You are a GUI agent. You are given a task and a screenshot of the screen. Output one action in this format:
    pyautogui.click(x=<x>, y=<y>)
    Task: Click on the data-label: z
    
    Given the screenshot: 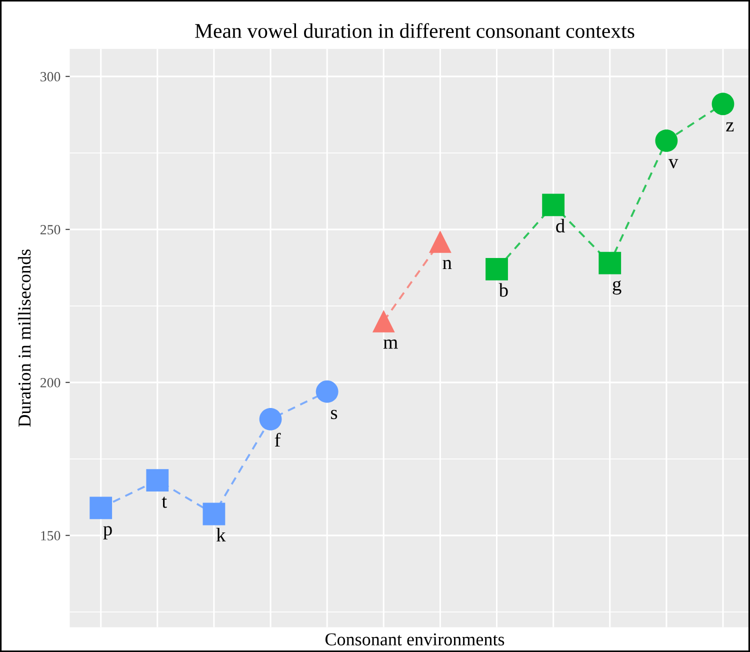 What is the action you would take?
    pyautogui.click(x=730, y=127)
    